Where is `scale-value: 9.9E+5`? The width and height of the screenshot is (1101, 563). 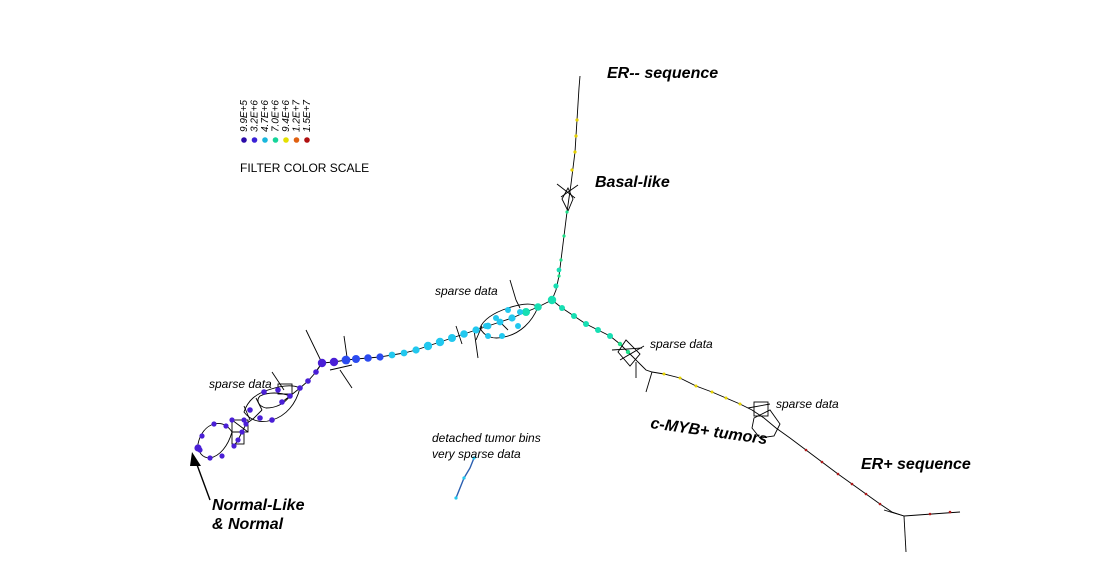 scale-value: 9.9E+5 is located at coordinates (244, 116).